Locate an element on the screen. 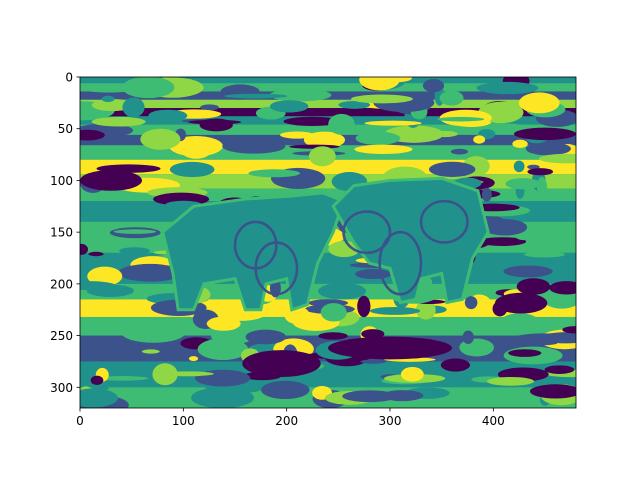  y-axis: 0 50 100 150 200 250 300 is located at coordinates (65, 233).